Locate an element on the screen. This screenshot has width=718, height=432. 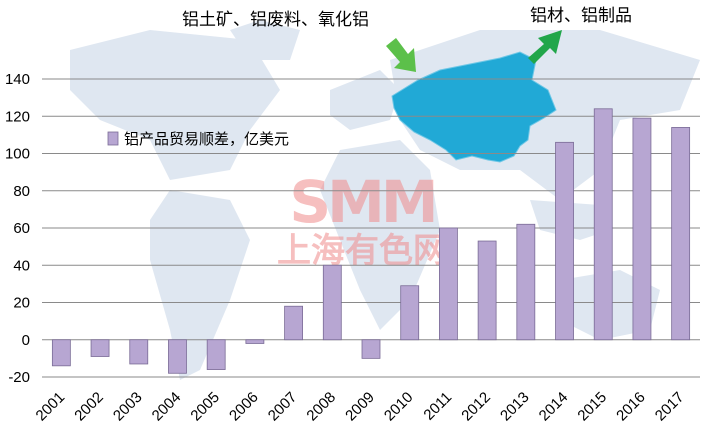
bar-2002 is located at coordinates (100, 348).